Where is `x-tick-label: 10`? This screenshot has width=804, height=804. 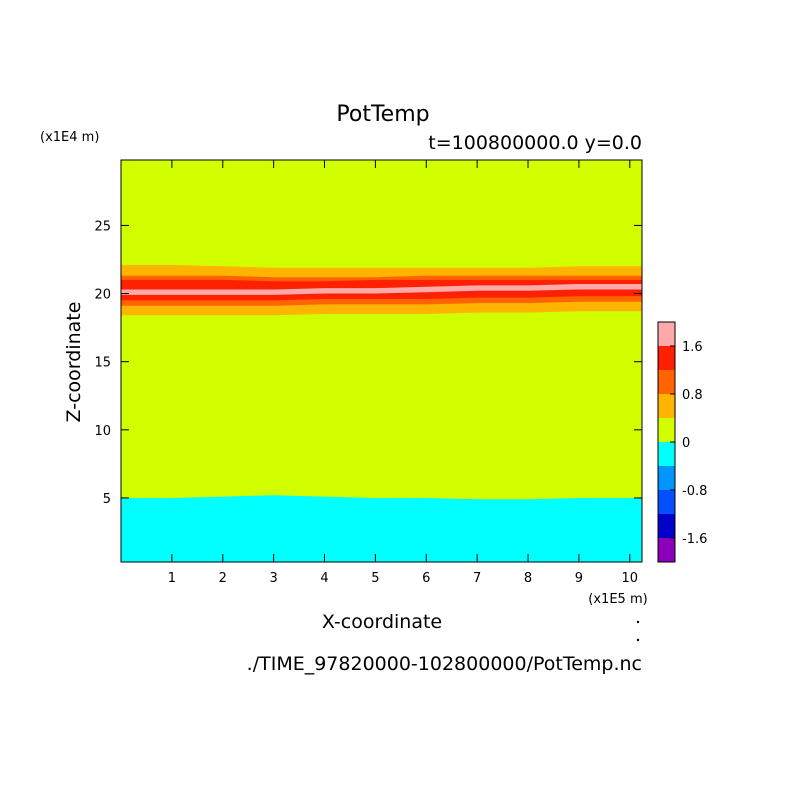 x-tick-label: 10 is located at coordinates (630, 578).